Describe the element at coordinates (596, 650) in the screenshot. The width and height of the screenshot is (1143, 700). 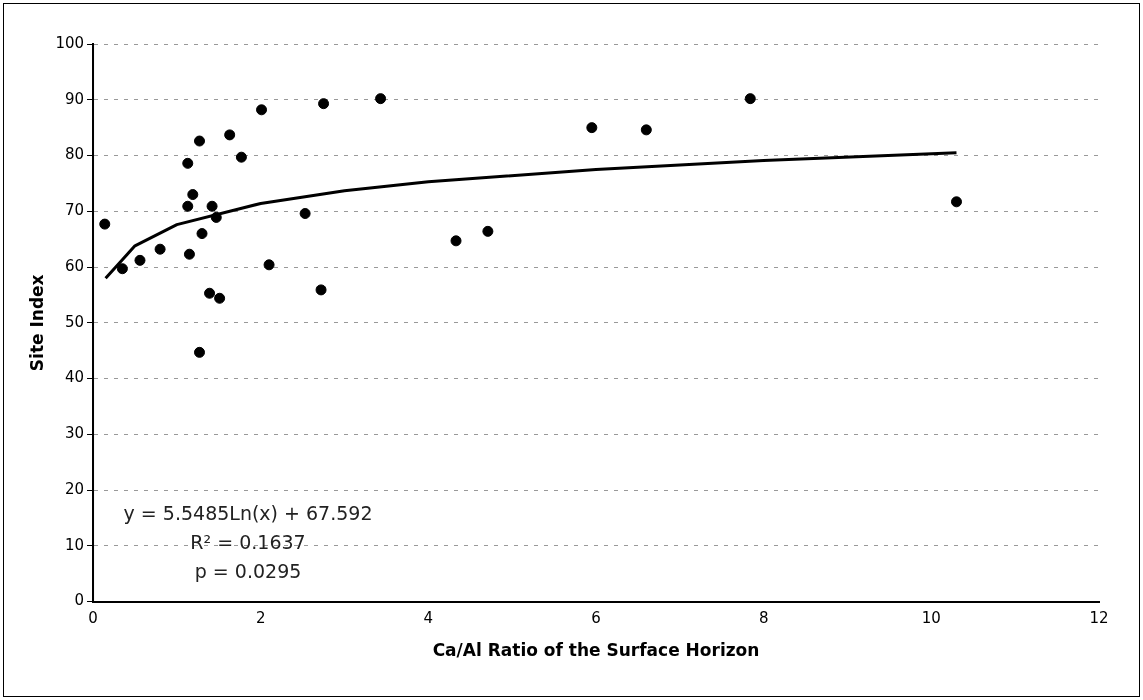
I see `x-axis-title: Ca/Al Ratio of the Surface Horizon` at that location.